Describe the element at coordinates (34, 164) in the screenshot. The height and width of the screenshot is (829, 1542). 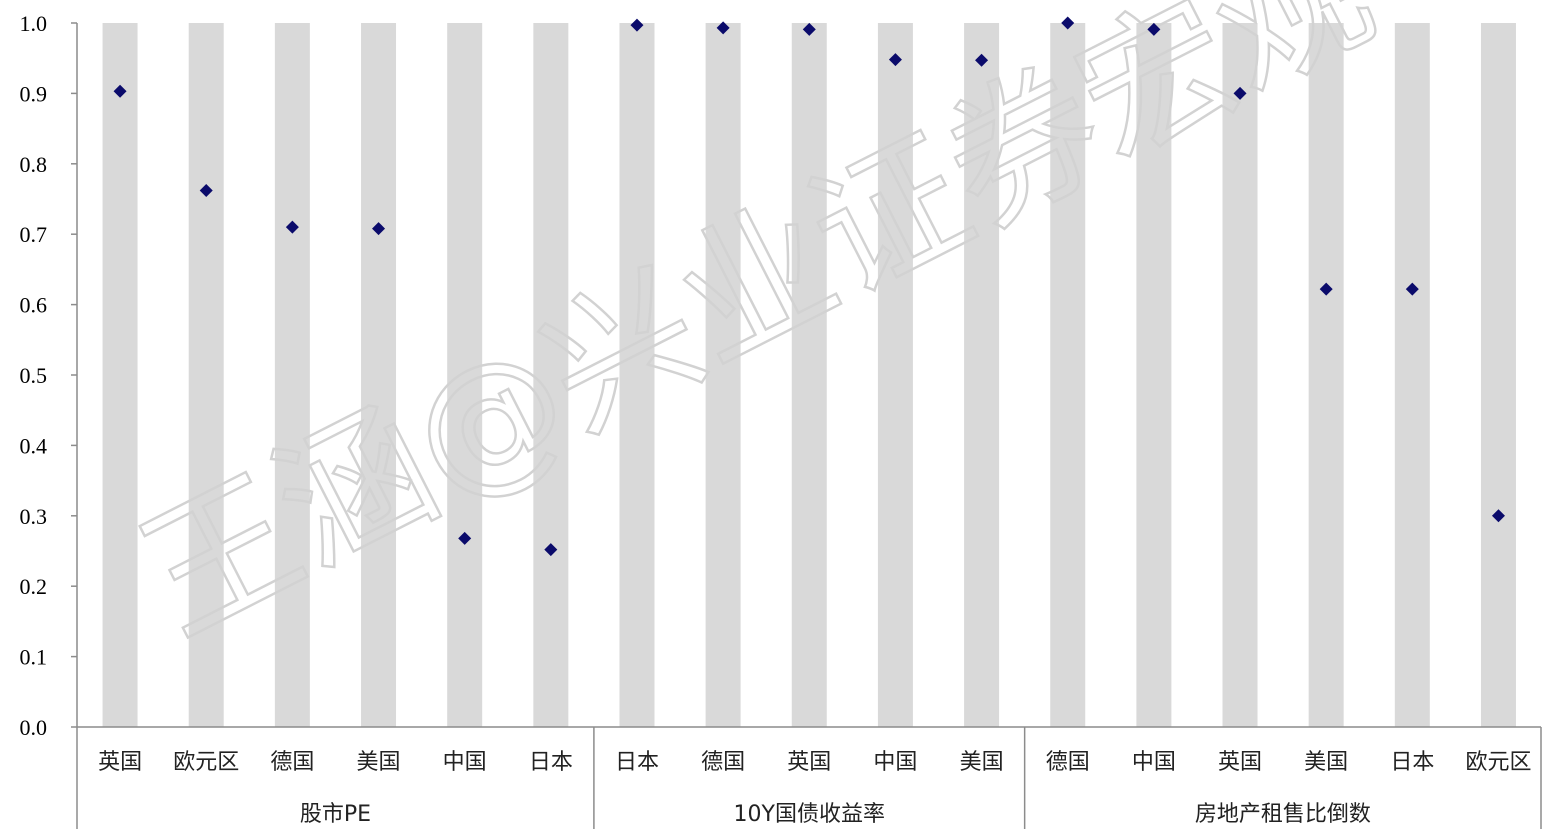
I see `y-tick-label: 0.8` at that location.